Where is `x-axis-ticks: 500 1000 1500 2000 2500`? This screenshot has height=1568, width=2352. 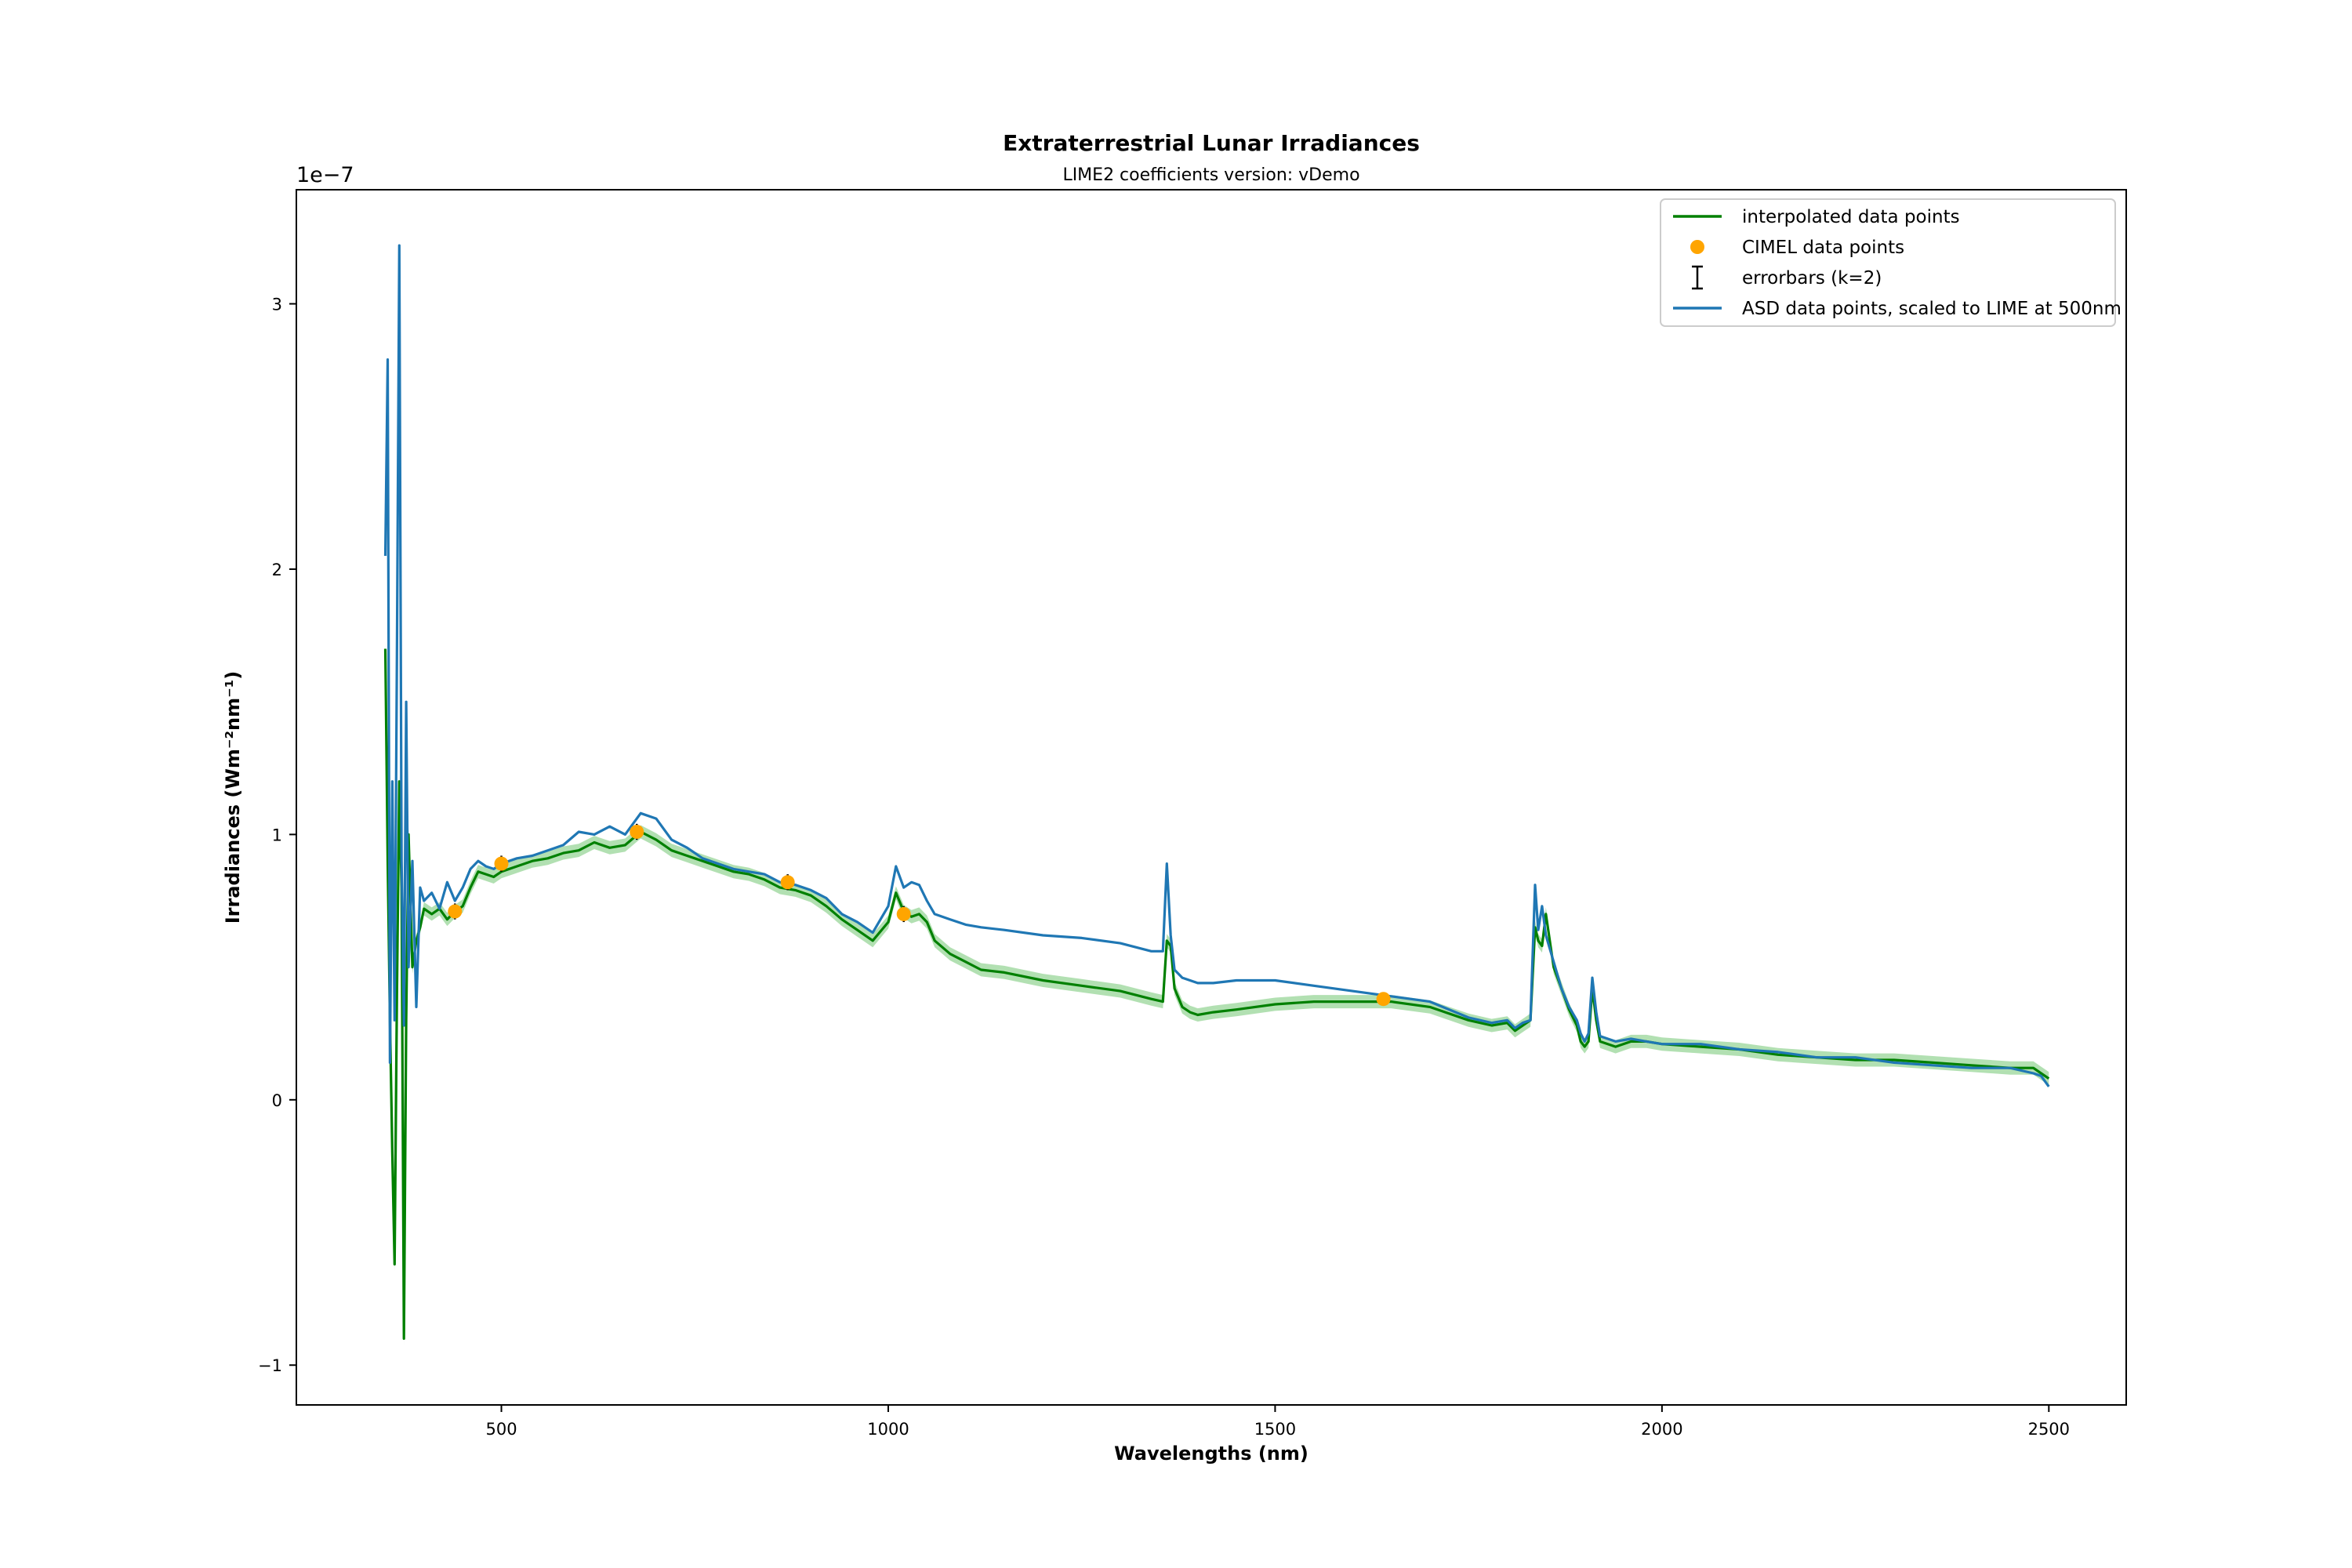 x-axis-ticks: 500 1000 1500 2000 2500 is located at coordinates (1277, 1422).